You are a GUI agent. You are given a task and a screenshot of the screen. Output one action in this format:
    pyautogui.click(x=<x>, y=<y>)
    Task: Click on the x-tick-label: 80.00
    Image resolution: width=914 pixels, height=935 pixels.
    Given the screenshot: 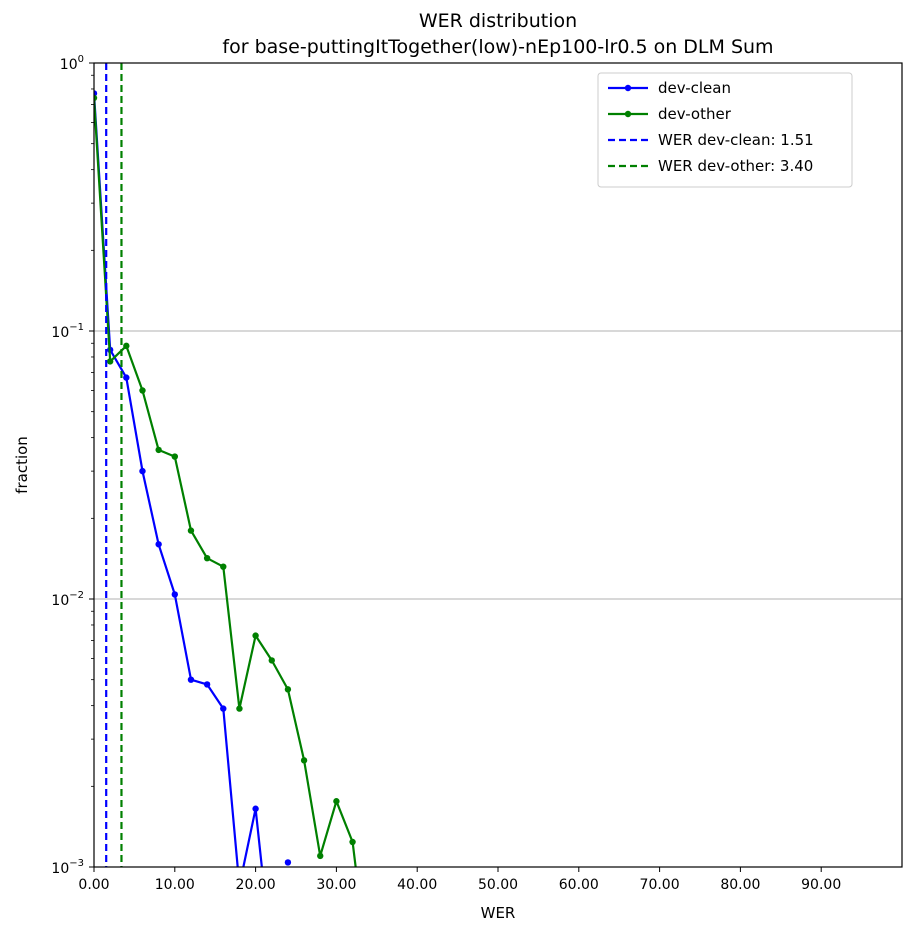 What is the action you would take?
    pyautogui.click(x=740, y=885)
    